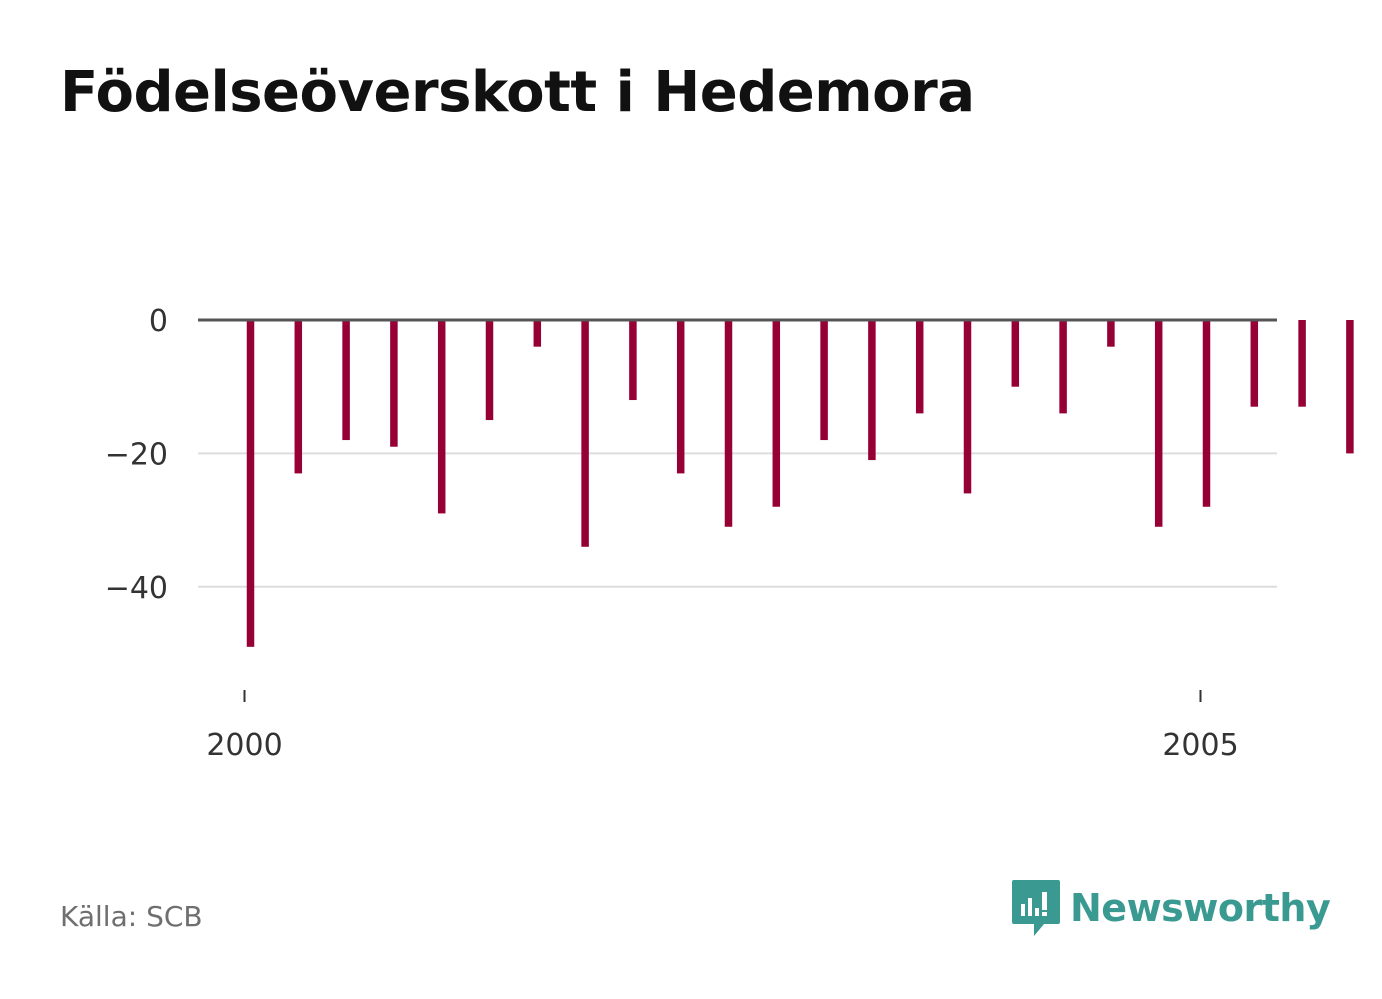  I want to click on y-tick-label: −40, so click(136, 588).